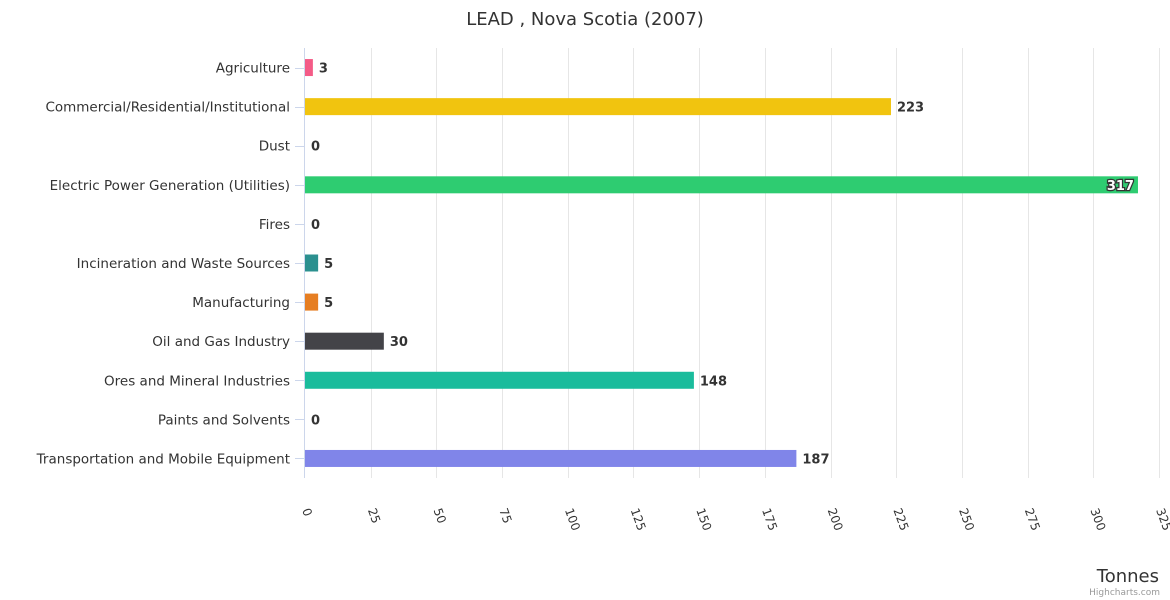 This screenshot has width=1170, height=600. What do you see at coordinates (224, 420) in the screenshot?
I see `category-label: Paints and Solvents` at bounding box center [224, 420].